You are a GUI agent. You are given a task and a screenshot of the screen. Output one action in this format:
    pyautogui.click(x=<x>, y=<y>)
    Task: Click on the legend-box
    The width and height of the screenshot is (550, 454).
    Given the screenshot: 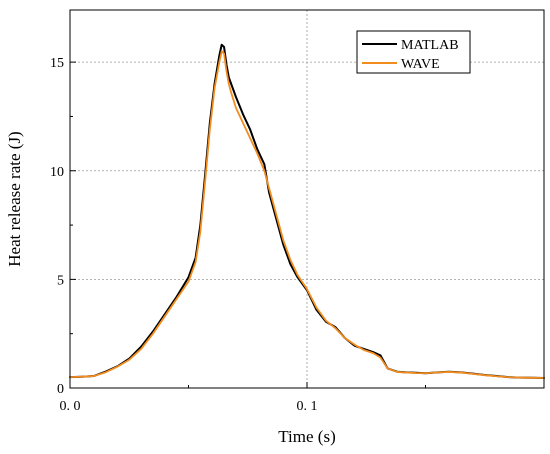 What is the action you would take?
    pyautogui.click(x=413, y=52)
    